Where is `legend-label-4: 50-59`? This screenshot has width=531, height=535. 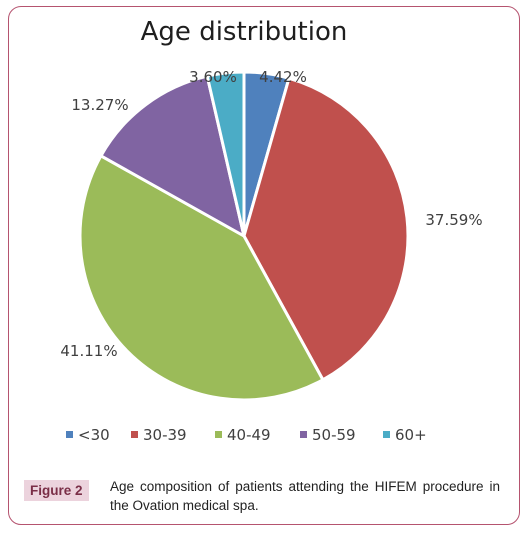
legend-label-4: 50-59 is located at coordinates (334, 435).